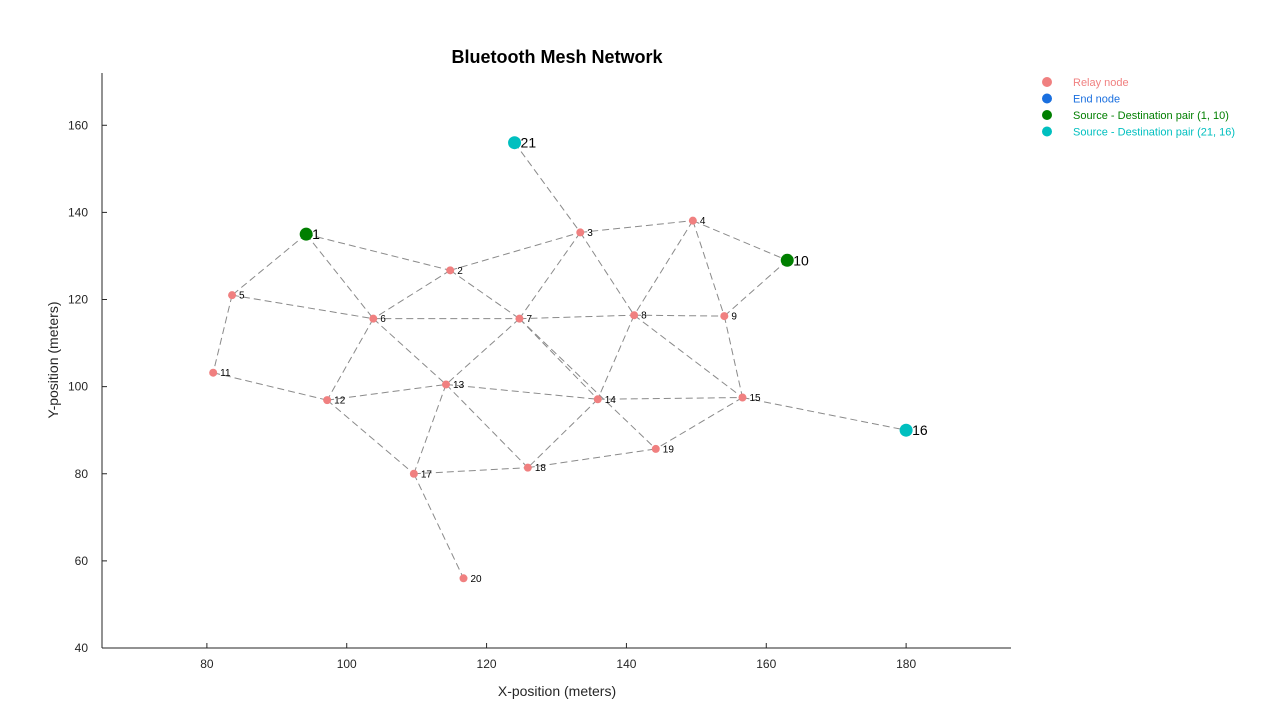 The height and width of the screenshot is (720, 1280). Describe the element at coordinates (590, 233) in the screenshot. I see `node-label-3: 3` at that location.